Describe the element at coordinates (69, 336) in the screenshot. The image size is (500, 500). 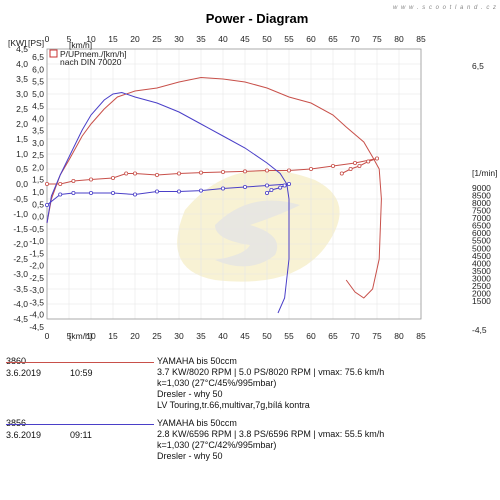
I see `x-tick-label-bottom: 5` at that location.